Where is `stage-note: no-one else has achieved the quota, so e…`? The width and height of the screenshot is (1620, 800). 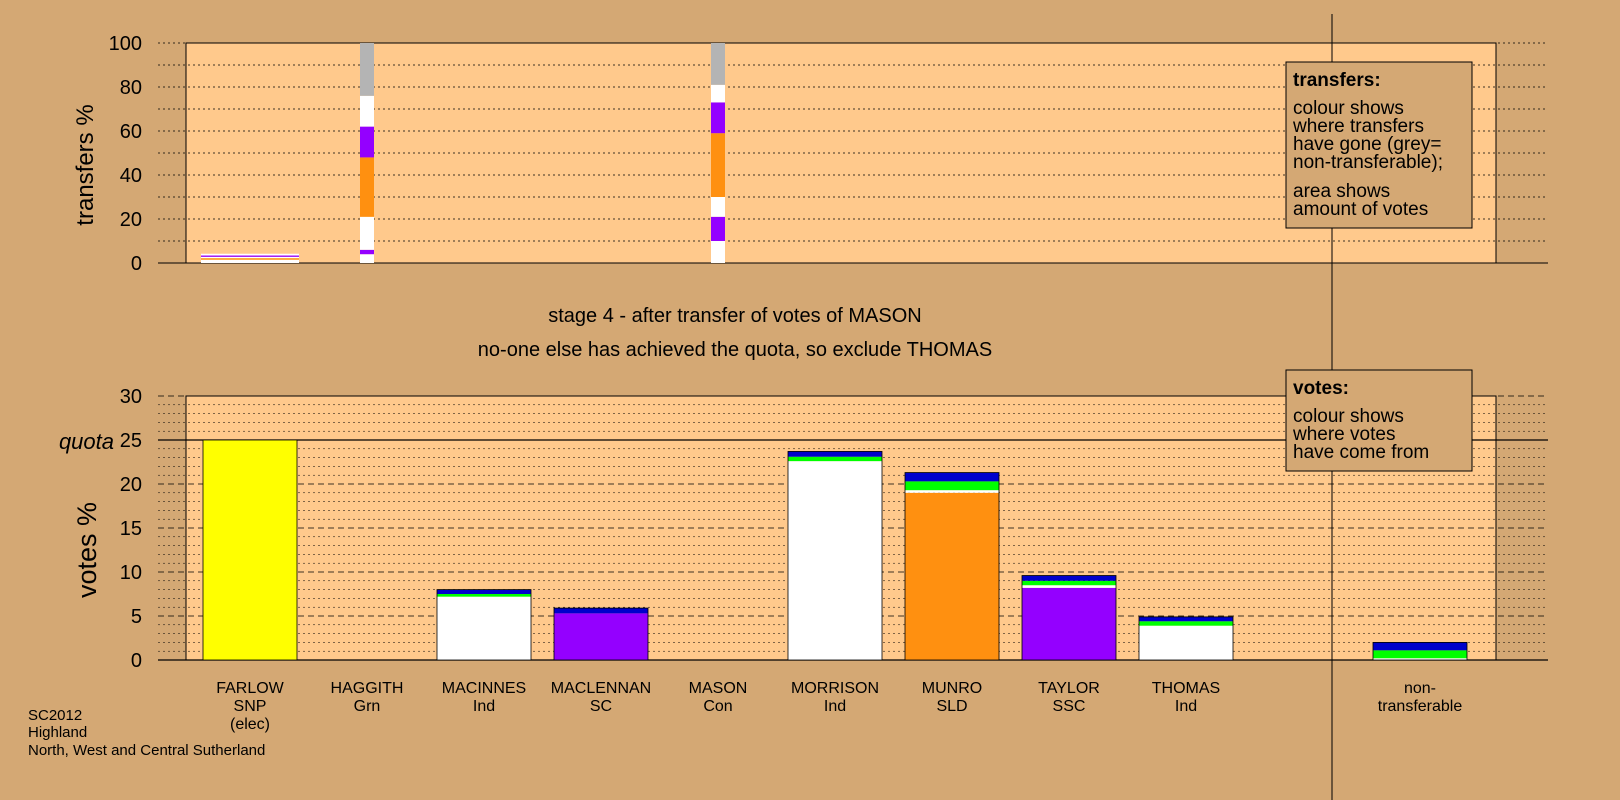
stage-note: no-one else has achieved the quota, so e… is located at coordinates (735, 350).